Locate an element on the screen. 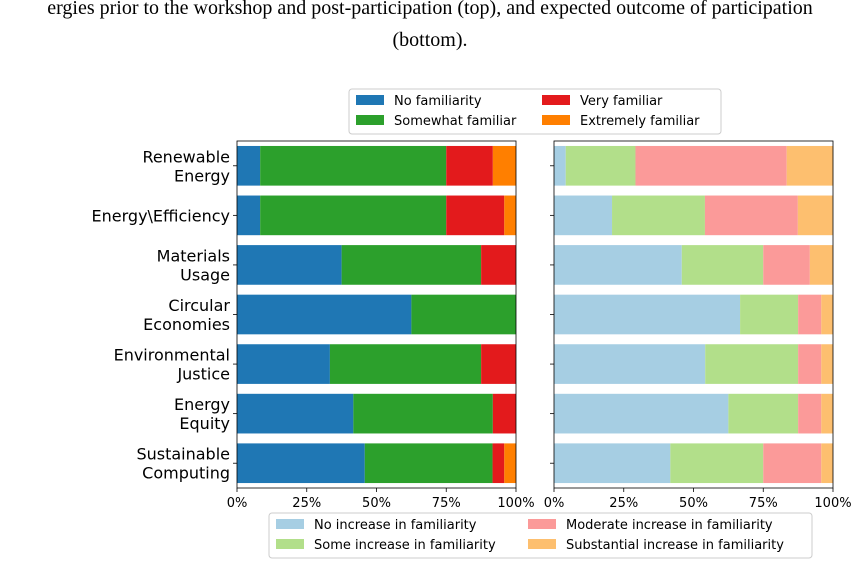 The image size is (860, 569). legend-box-bottom is located at coordinates (540, 535).